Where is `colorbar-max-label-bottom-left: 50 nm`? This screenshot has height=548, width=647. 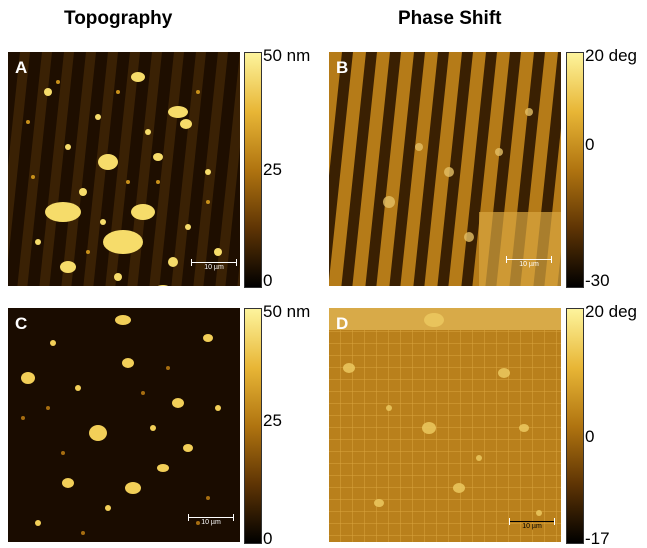
colorbar-max-label-bottom-left: 50 nm is located at coordinates (287, 311).